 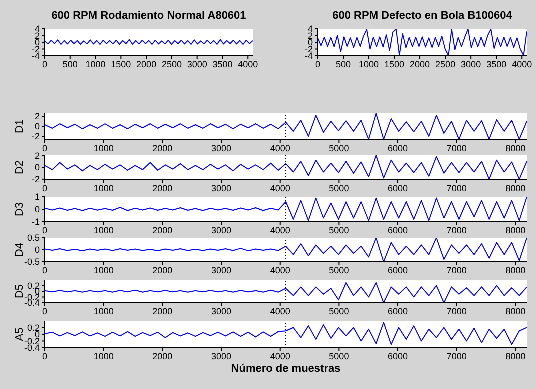 What do you see at coordinates (20, 291) in the screenshot?
I see `y-axis-title: D5` at bounding box center [20, 291].